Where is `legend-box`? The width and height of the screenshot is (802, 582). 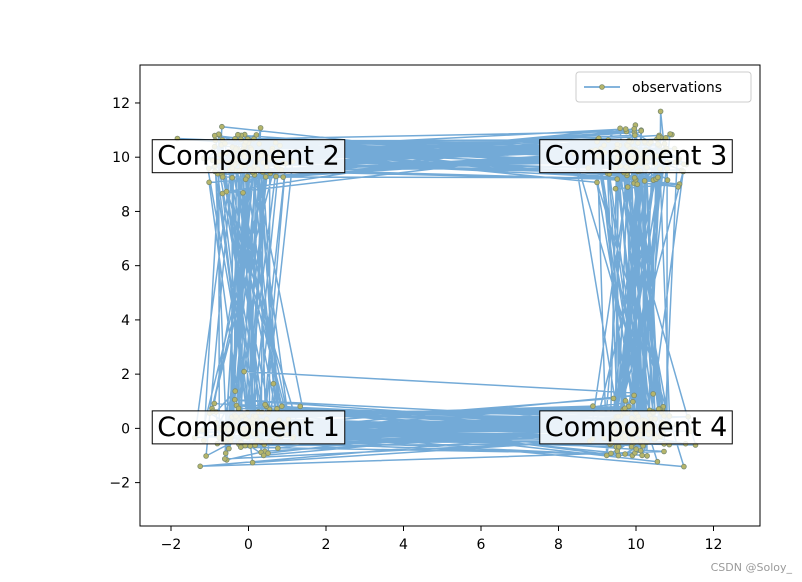
legend-box is located at coordinates (663, 87).